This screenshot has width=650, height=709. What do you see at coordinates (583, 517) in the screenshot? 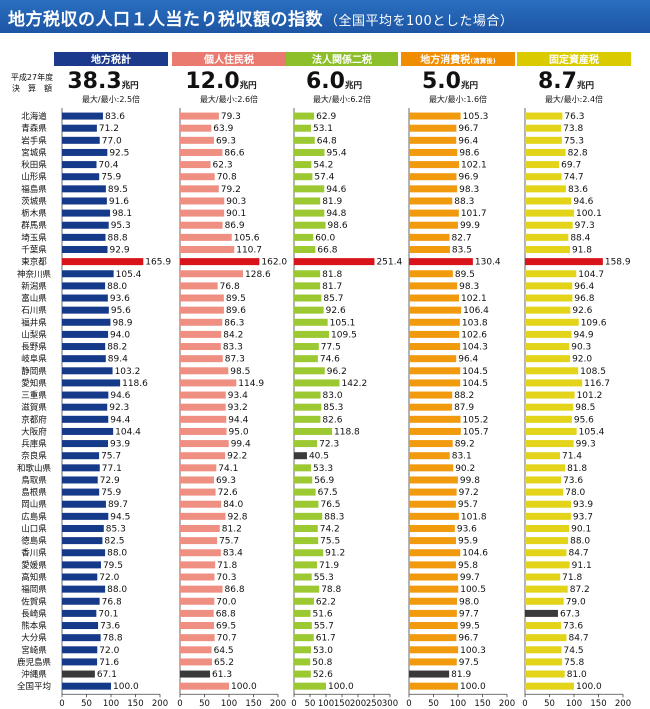
I see `data-label: 93.7` at bounding box center [583, 517].